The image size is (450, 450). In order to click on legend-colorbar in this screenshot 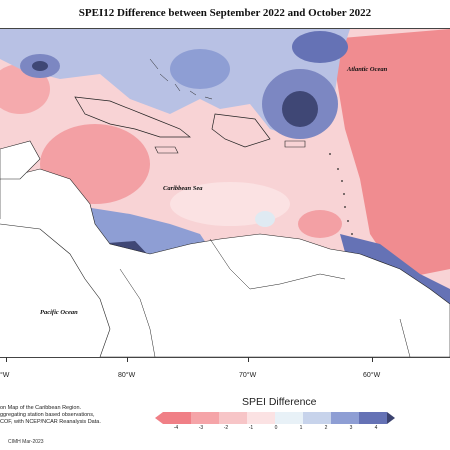, I will do `click(275, 418)`.